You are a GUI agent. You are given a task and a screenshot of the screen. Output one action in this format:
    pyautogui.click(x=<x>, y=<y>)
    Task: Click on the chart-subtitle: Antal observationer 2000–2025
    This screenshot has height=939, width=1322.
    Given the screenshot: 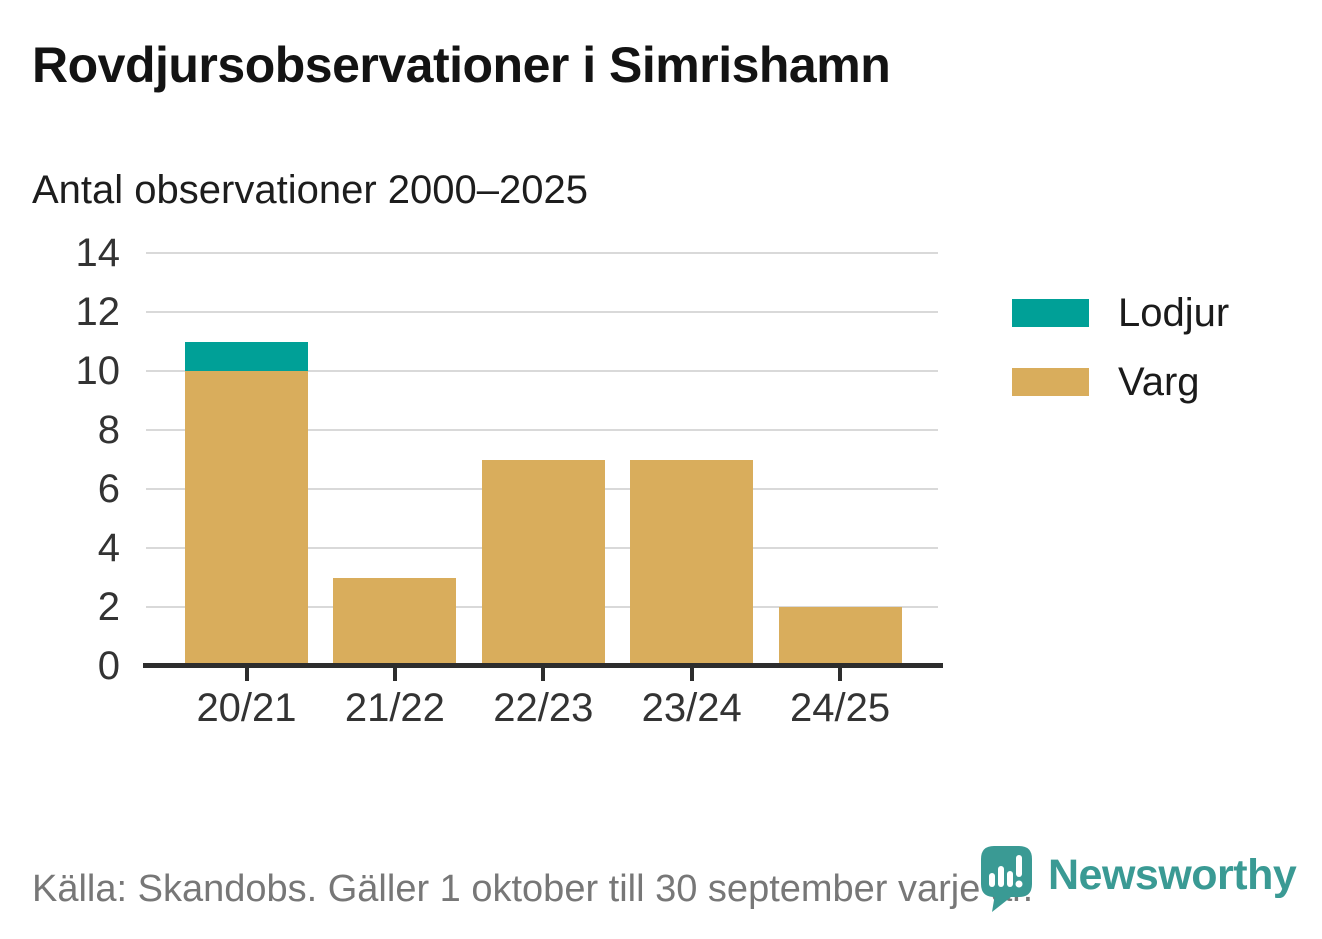 What is the action you would take?
    pyautogui.click(x=310, y=190)
    